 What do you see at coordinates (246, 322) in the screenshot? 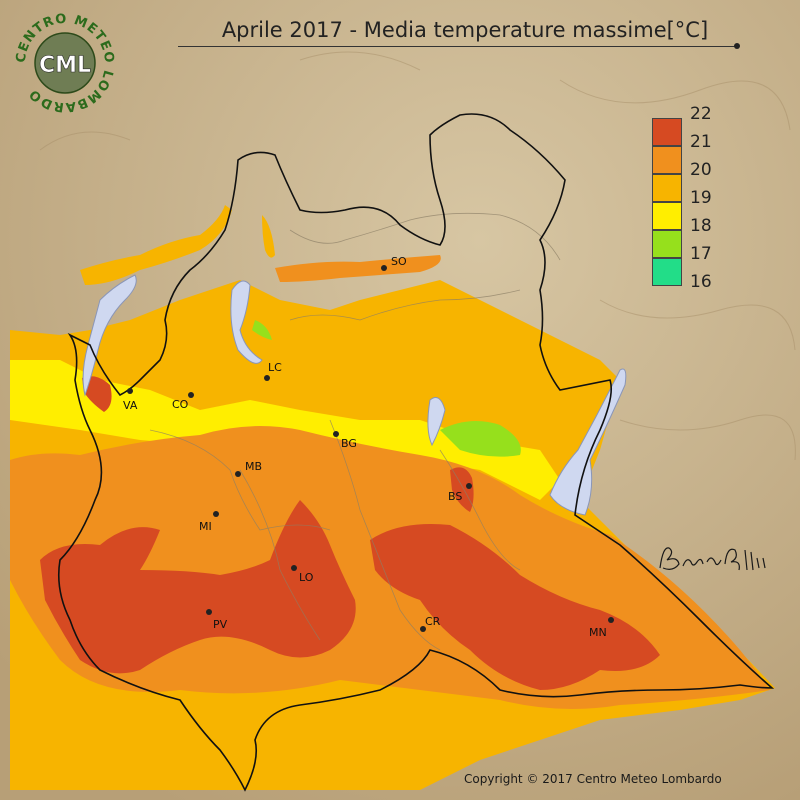
I see `lake-como` at bounding box center [246, 322].